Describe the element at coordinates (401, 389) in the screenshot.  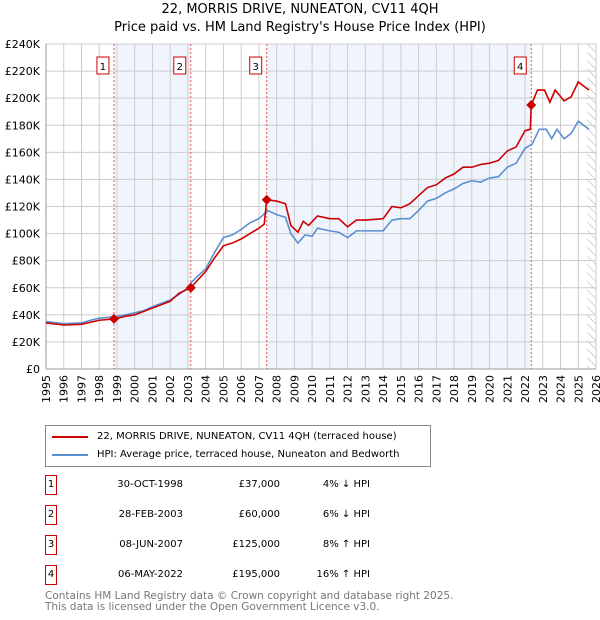
I see `x-tick-label: 2015` at that location.